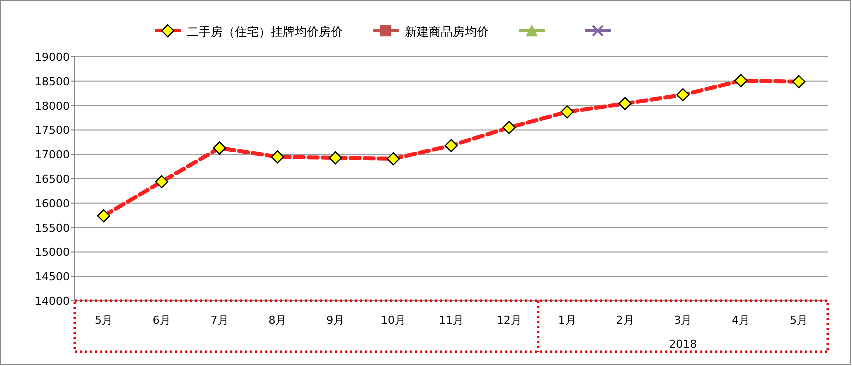 Image resolution: width=852 pixels, height=366 pixels. What do you see at coordinates (52, 203) in the screenshot?
I see `y-tick-label: 16000` at bounding box center [52, 203].